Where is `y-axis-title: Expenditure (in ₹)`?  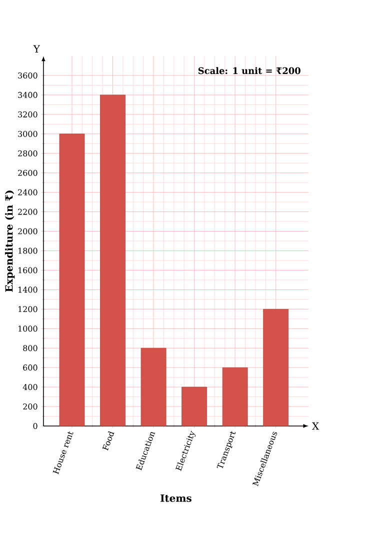
y-axis-title: Expenditure (in ₹) is located at coordinates (10, 241).